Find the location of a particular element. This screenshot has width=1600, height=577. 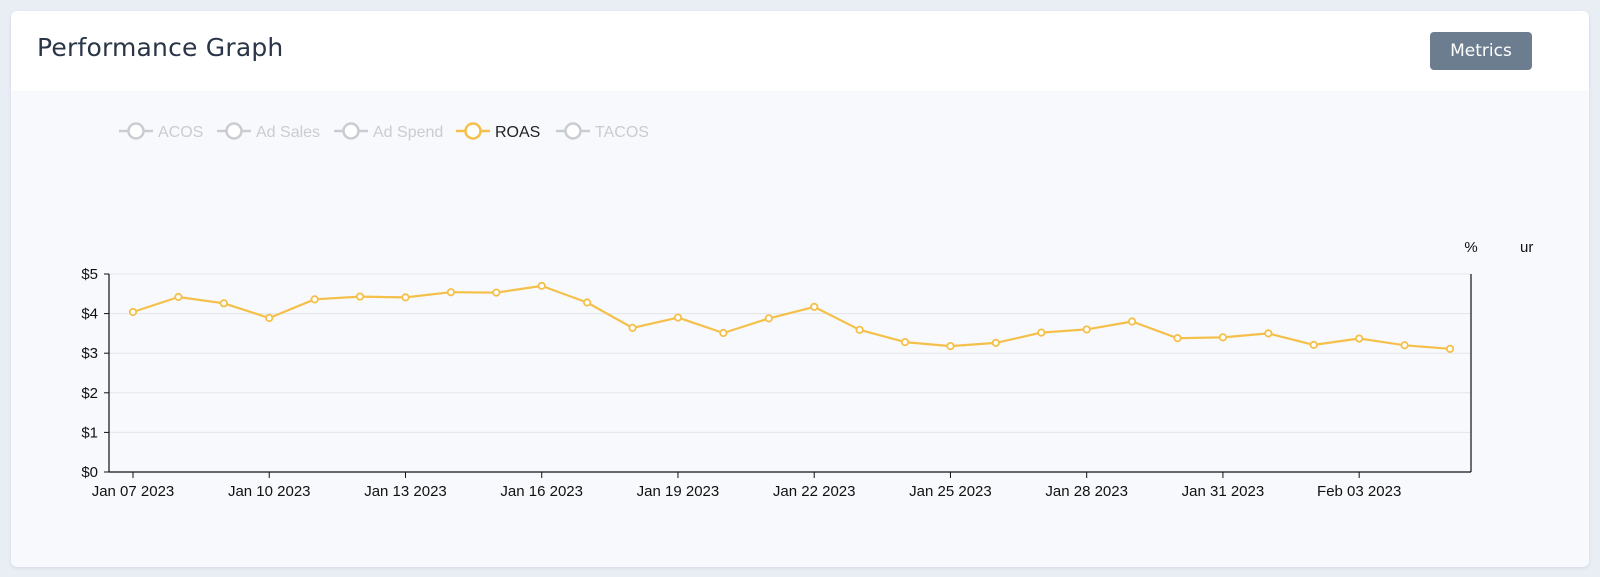

legend-item-acos: ACOS is located at coordinates (161, 132).